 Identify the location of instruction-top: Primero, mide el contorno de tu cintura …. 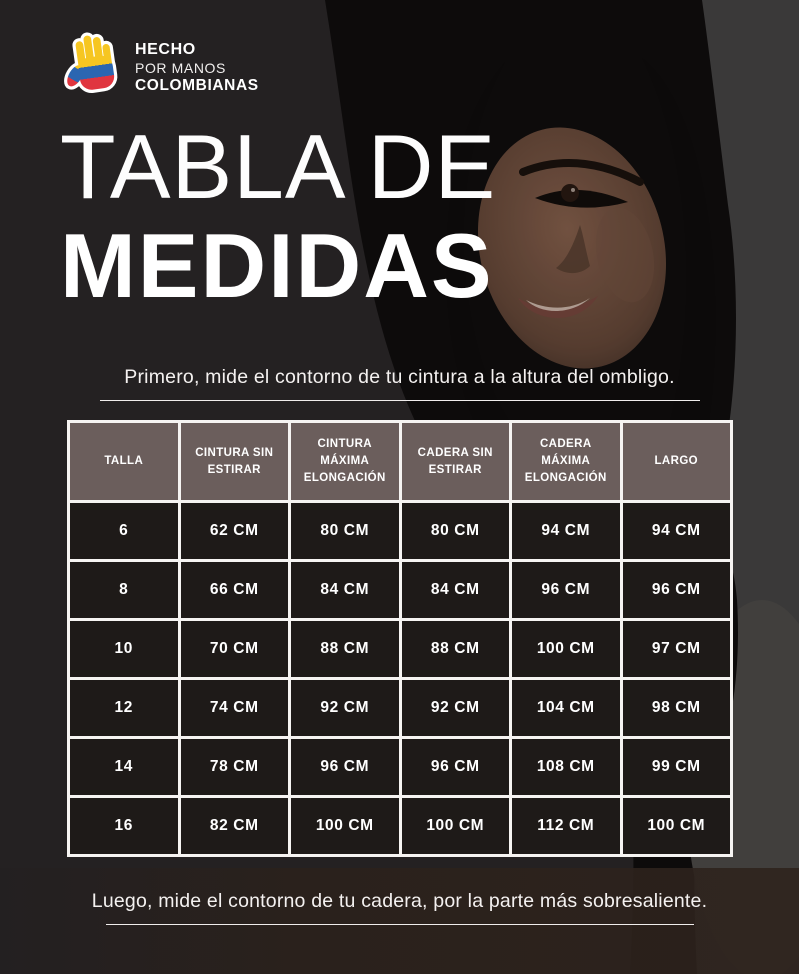
(399, 383).